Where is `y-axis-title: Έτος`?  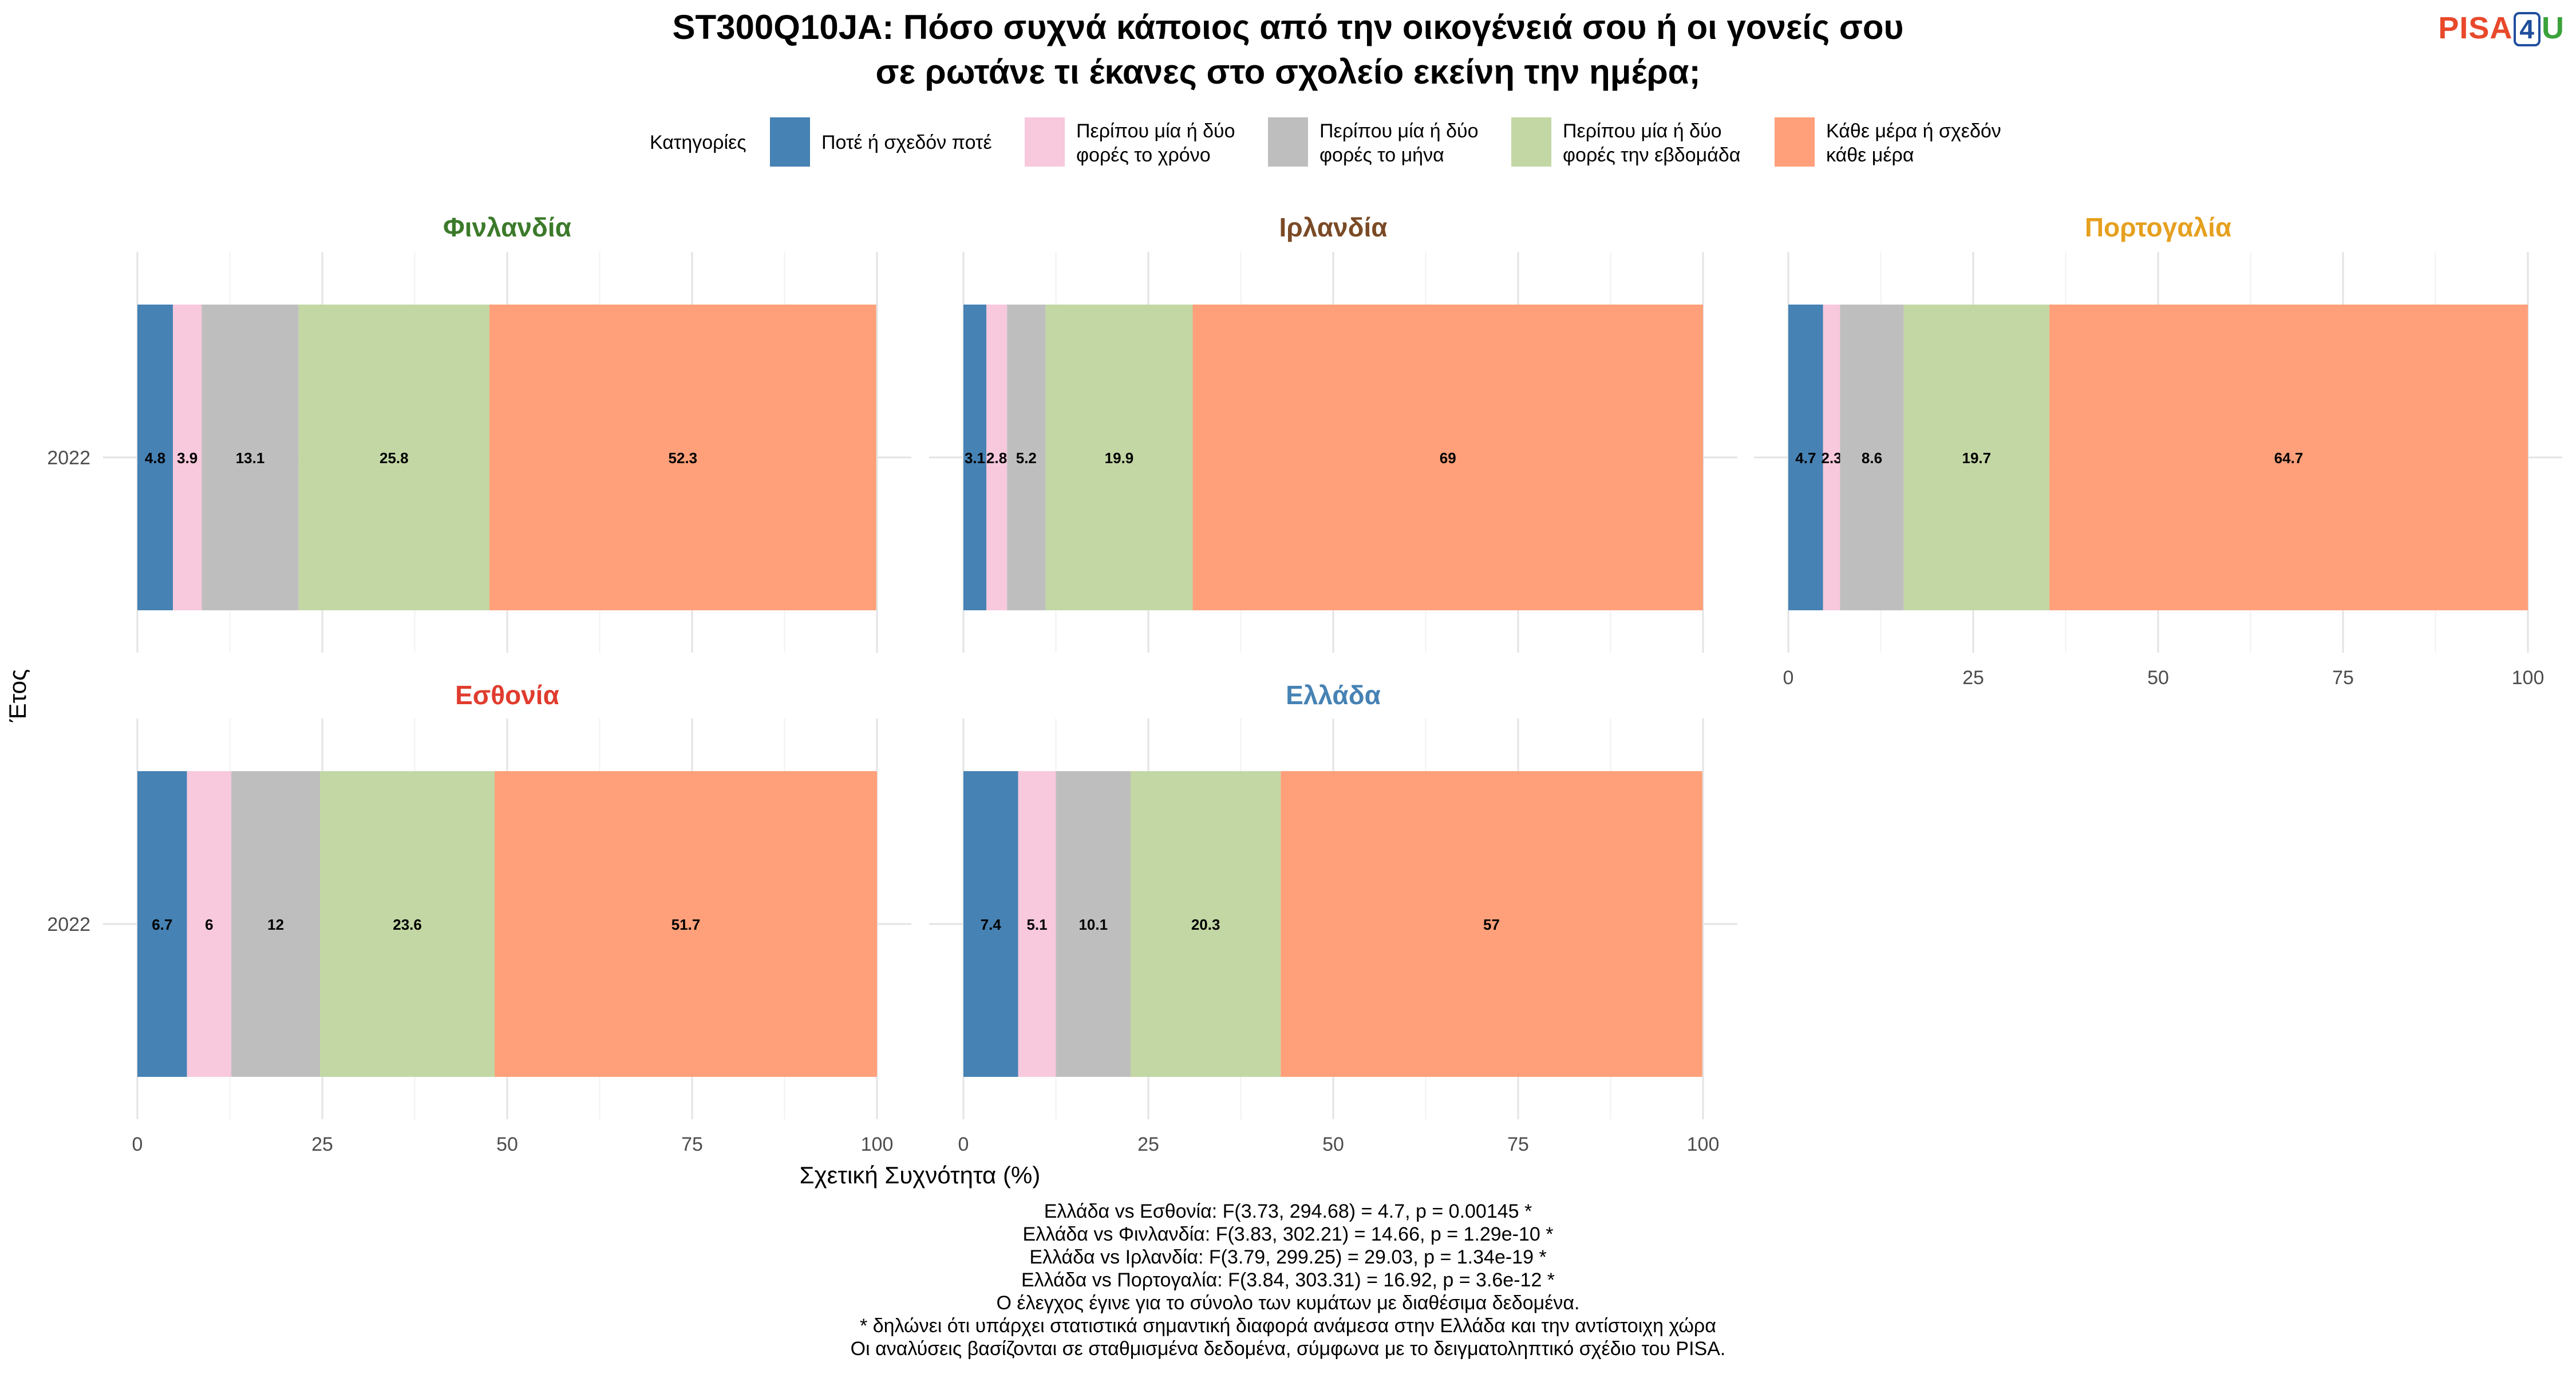 y-axis-title: Έτος is located at coordinates (17, 696).